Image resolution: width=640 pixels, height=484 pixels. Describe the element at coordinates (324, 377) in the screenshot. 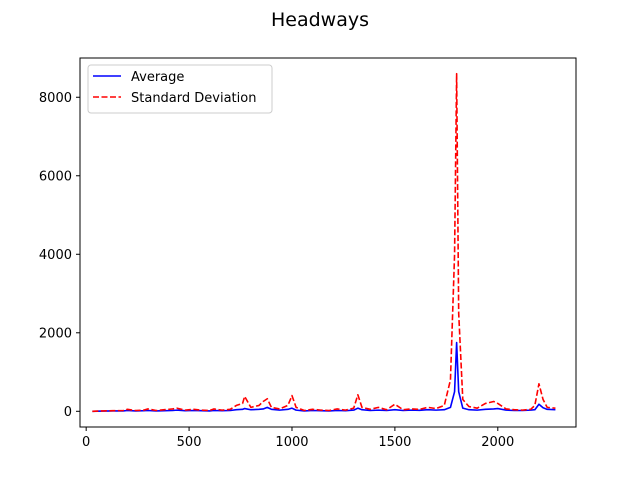

I see `series-line-average` at that location.